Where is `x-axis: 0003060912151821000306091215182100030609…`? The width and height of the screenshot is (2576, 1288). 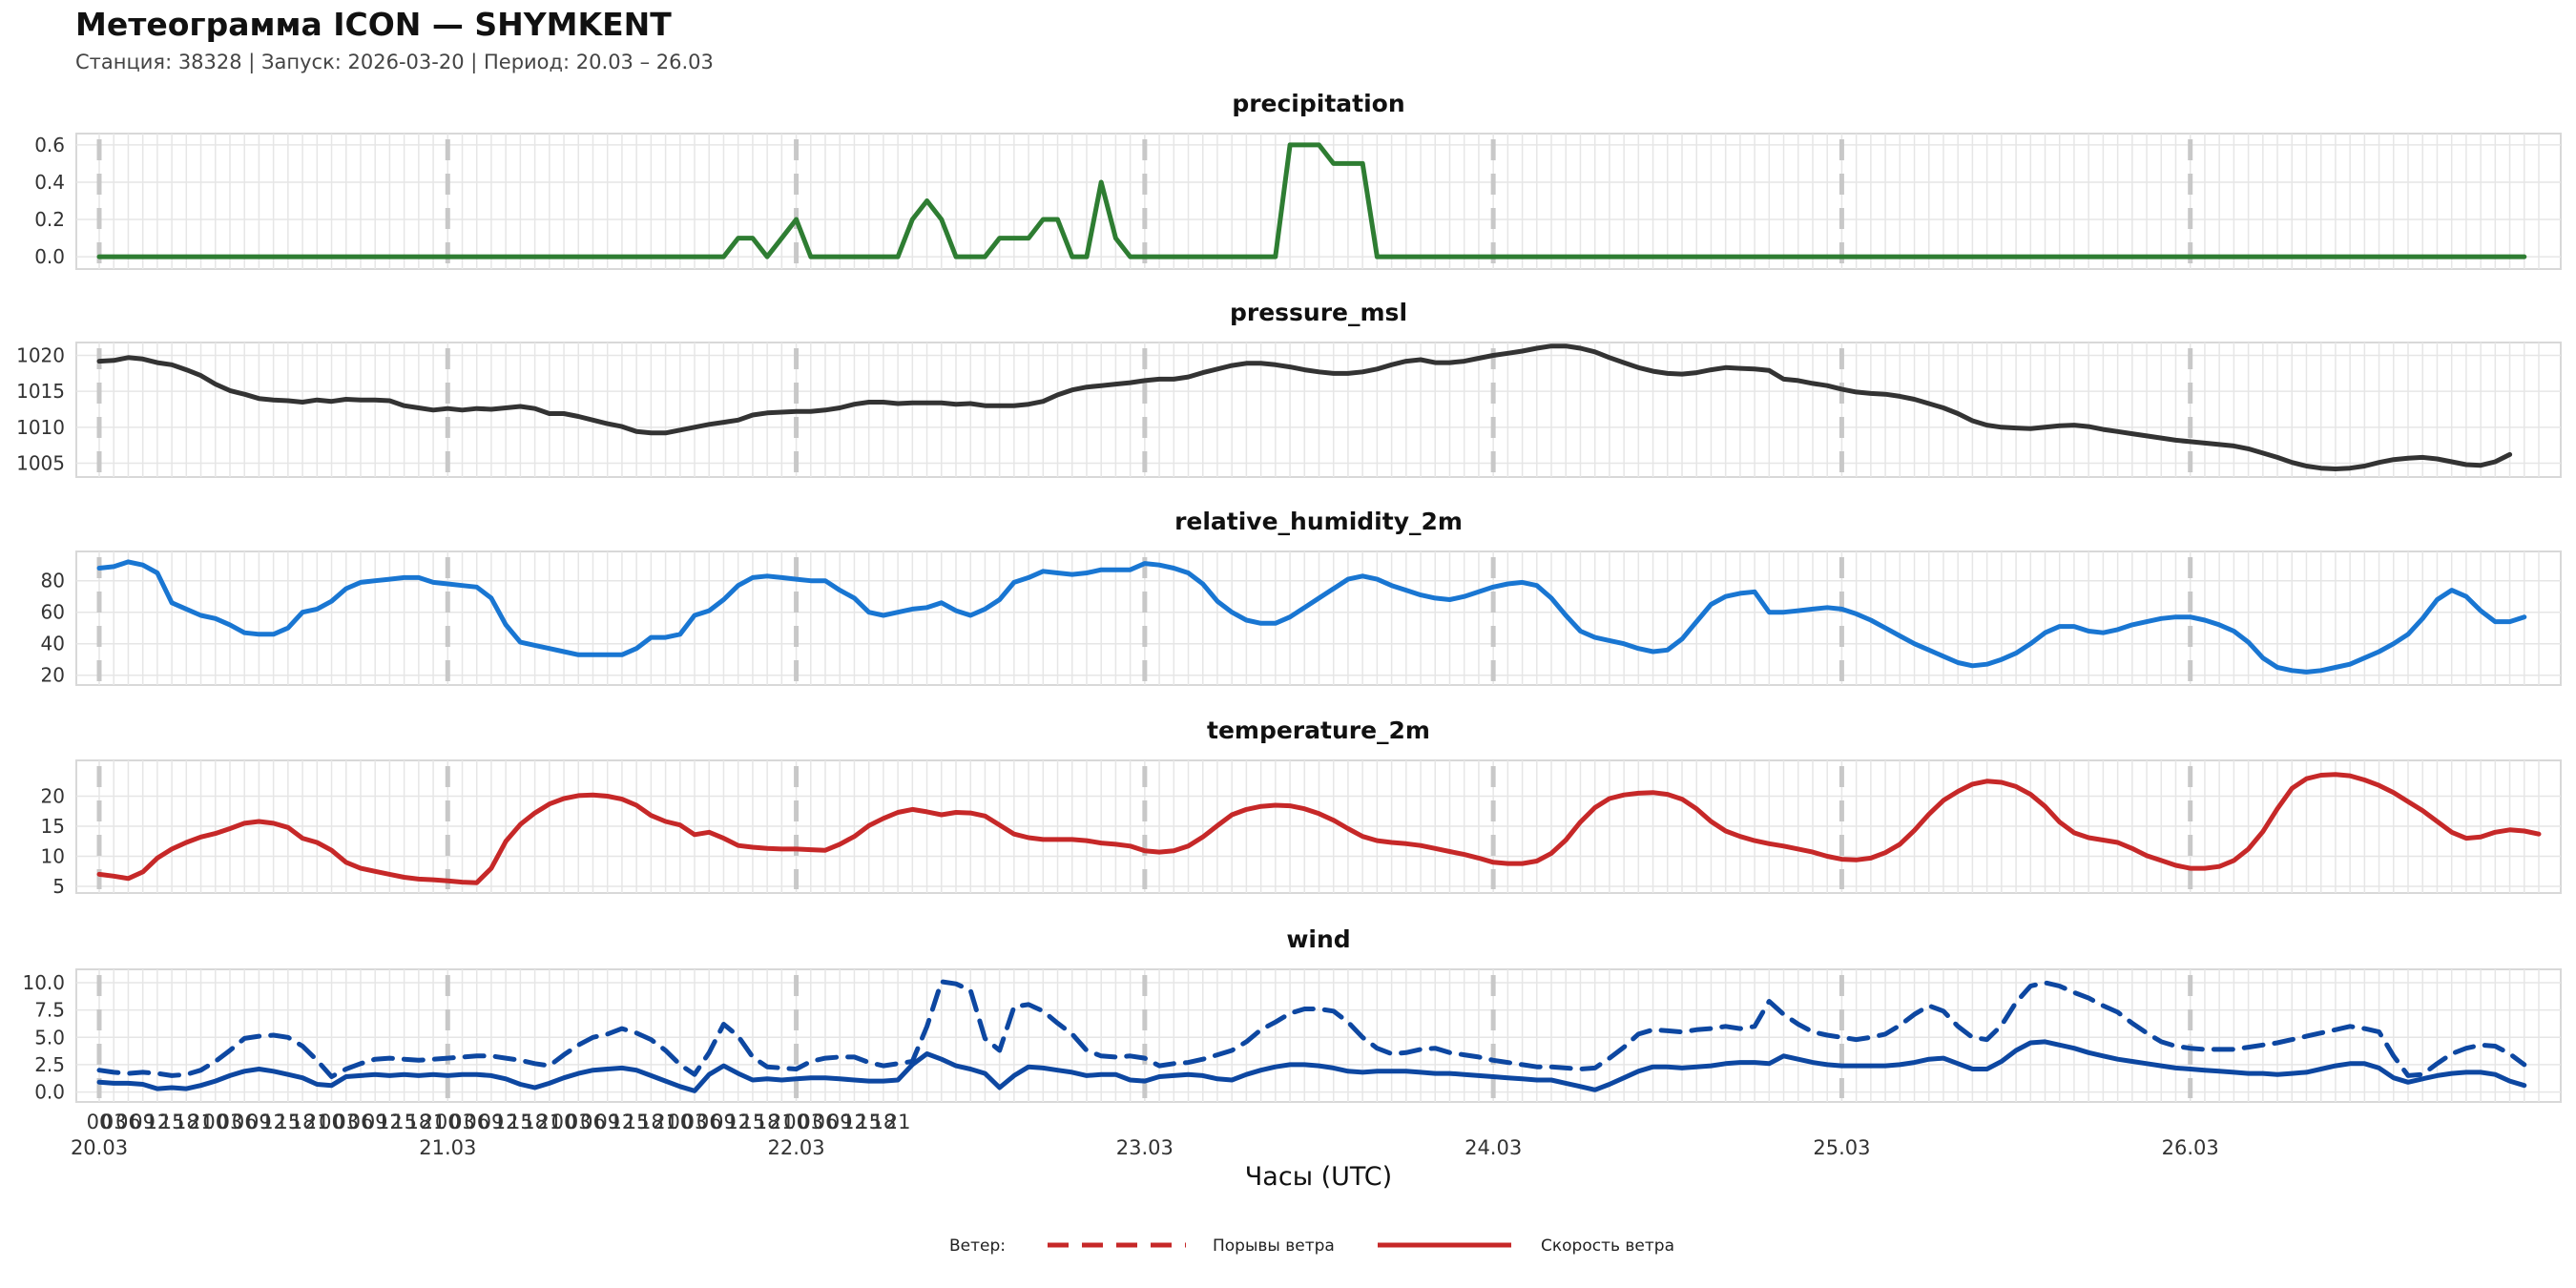
x-axis: 0003060912151821000306091215182100030609… is located at coordinates (1145, 1151).